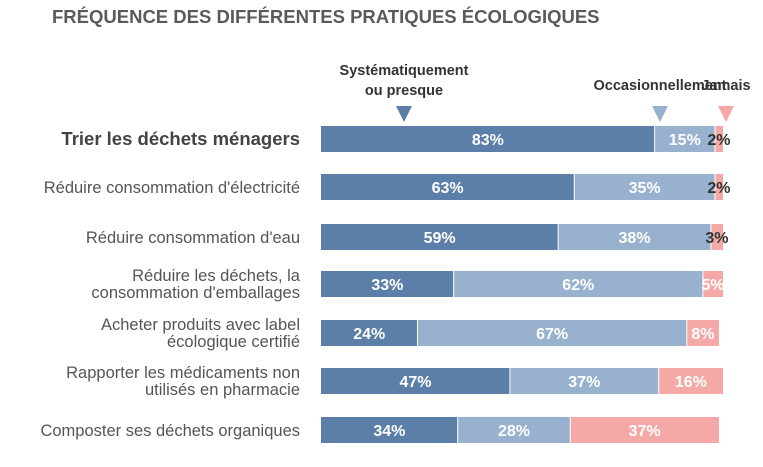 This screenshot has width=763, height=467. What do you see at coordinates (725, 86) in the screenshot?
I see `legend-label: Jamais` at bounding box center [725, 86].